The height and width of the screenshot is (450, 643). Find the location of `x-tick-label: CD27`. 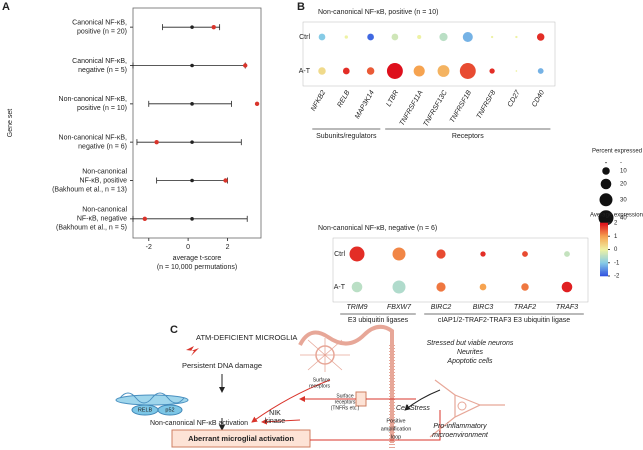

x-tick-label: CD27 is located at coordinates (515, 98).